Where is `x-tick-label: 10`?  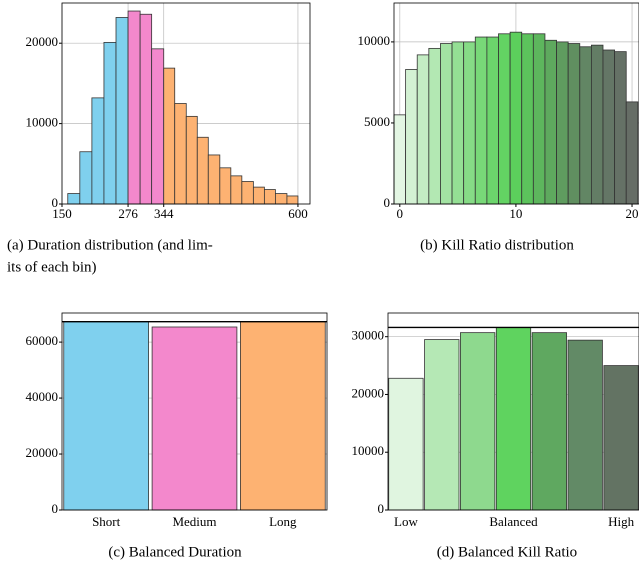 x-tick-label: 10 is located at coordinates (515, 213).